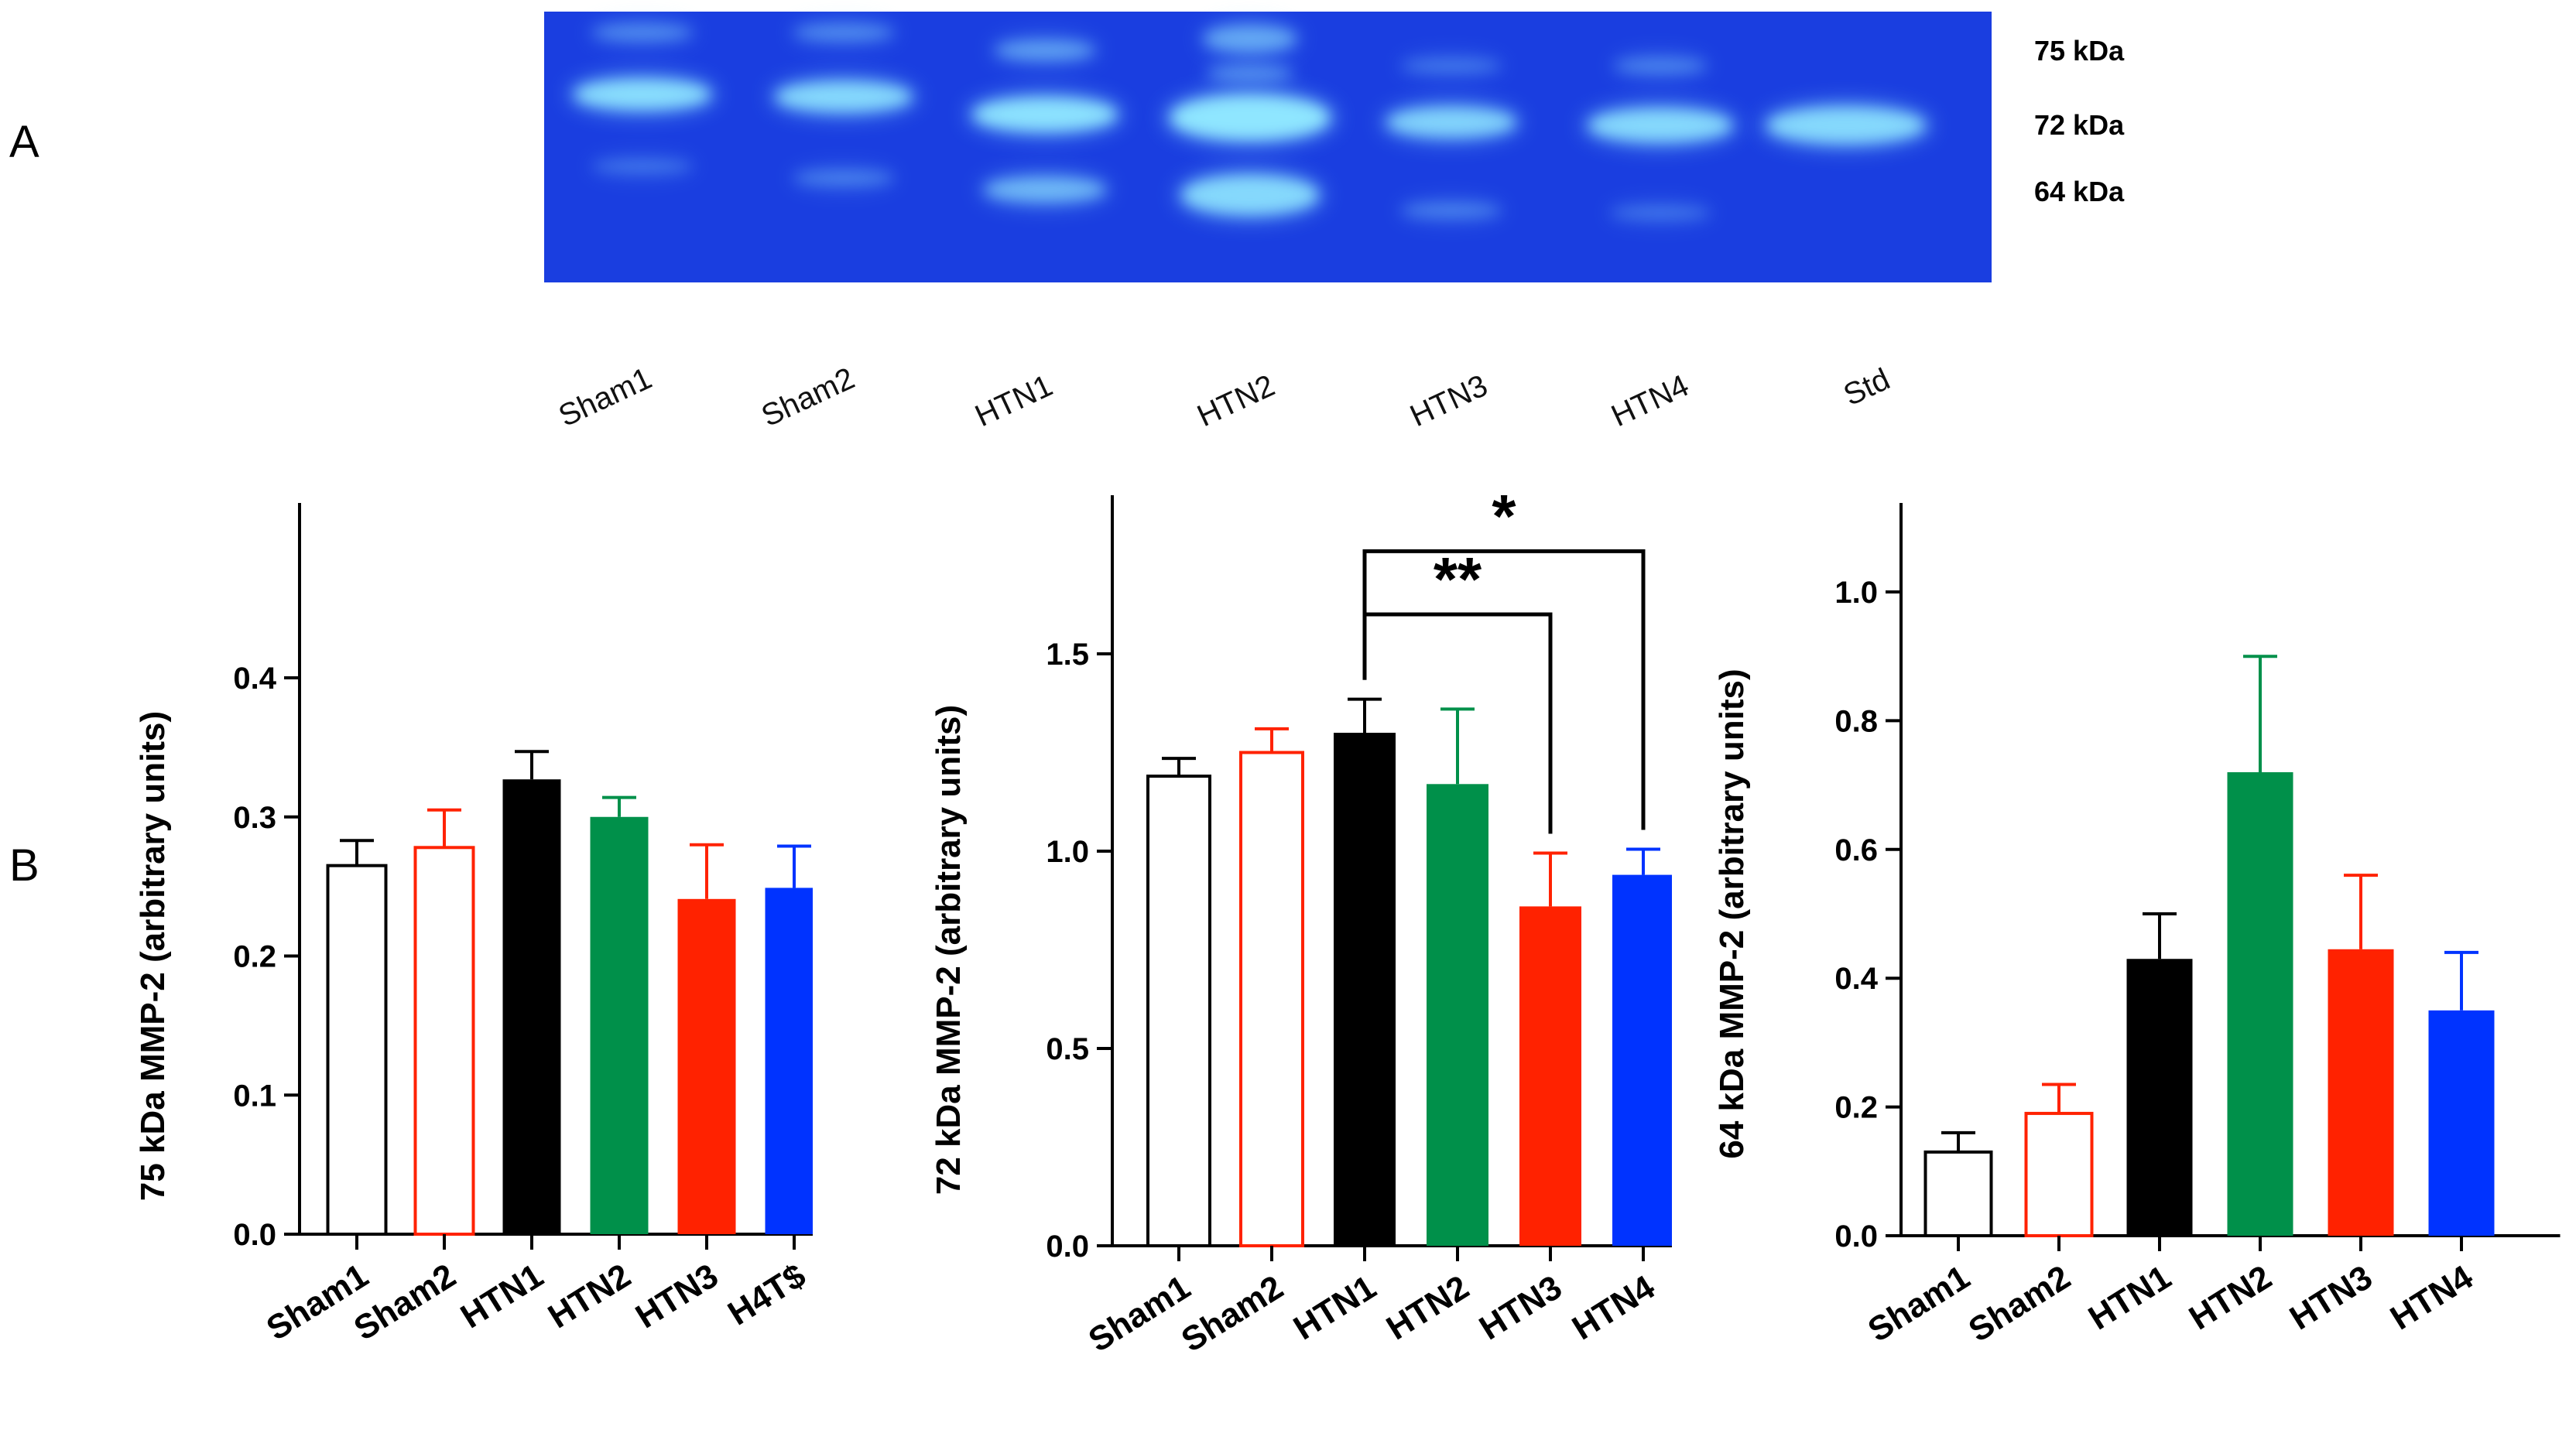 This screenshot has height=1440, width=2576. What do you see at coordinates (254, 1096) in the screenshot?
I see `y-tick-label: 0.1` at bounding box center [254, 1096].